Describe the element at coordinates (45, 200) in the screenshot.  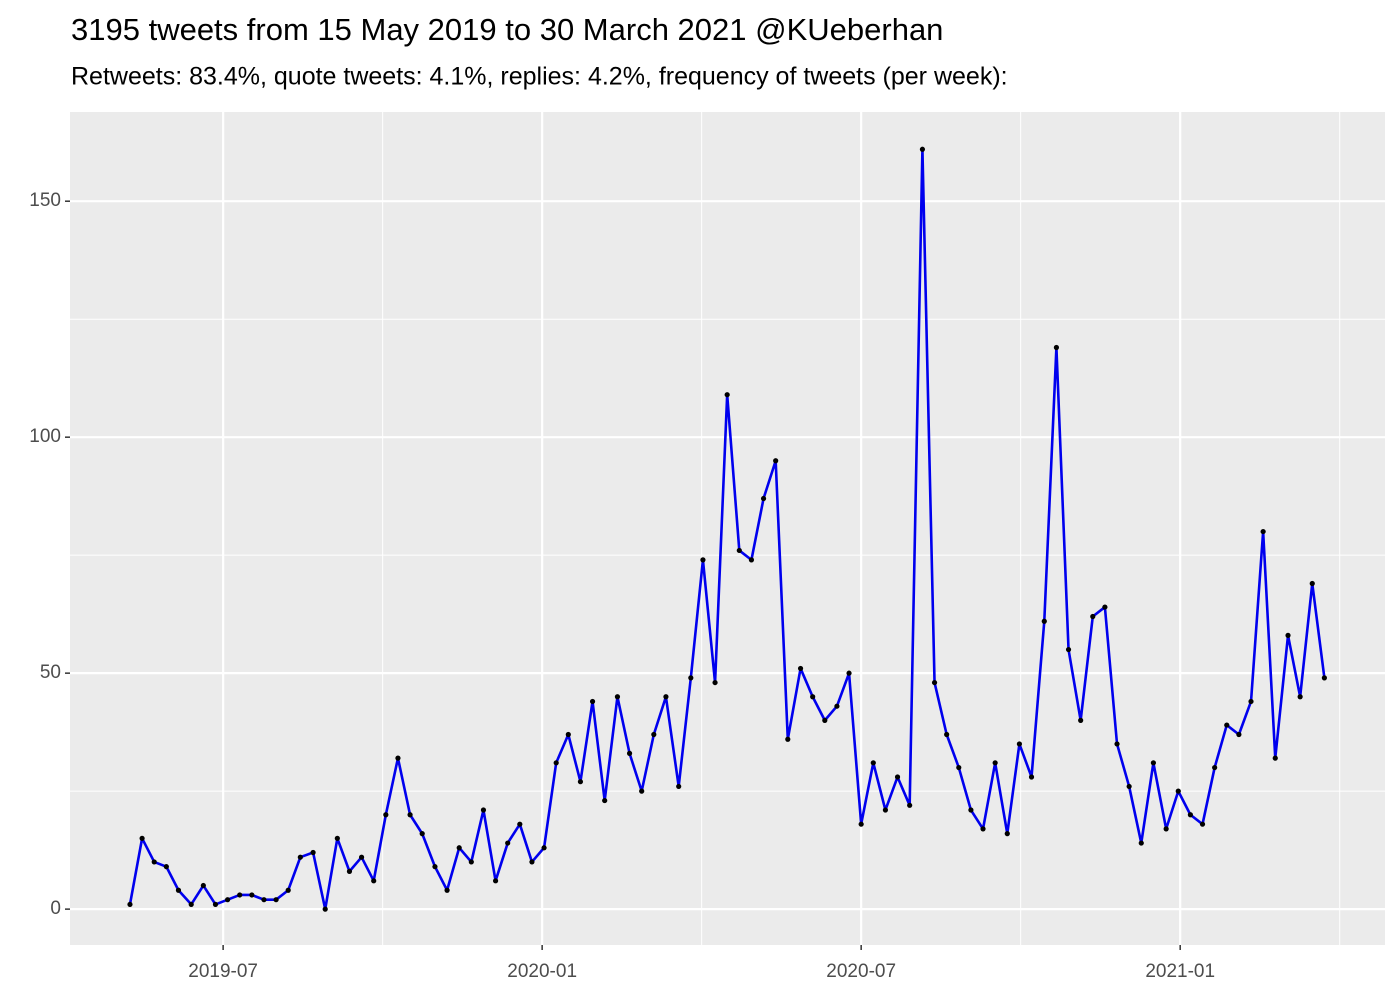
I see `y-tick-label: 150` at that location.